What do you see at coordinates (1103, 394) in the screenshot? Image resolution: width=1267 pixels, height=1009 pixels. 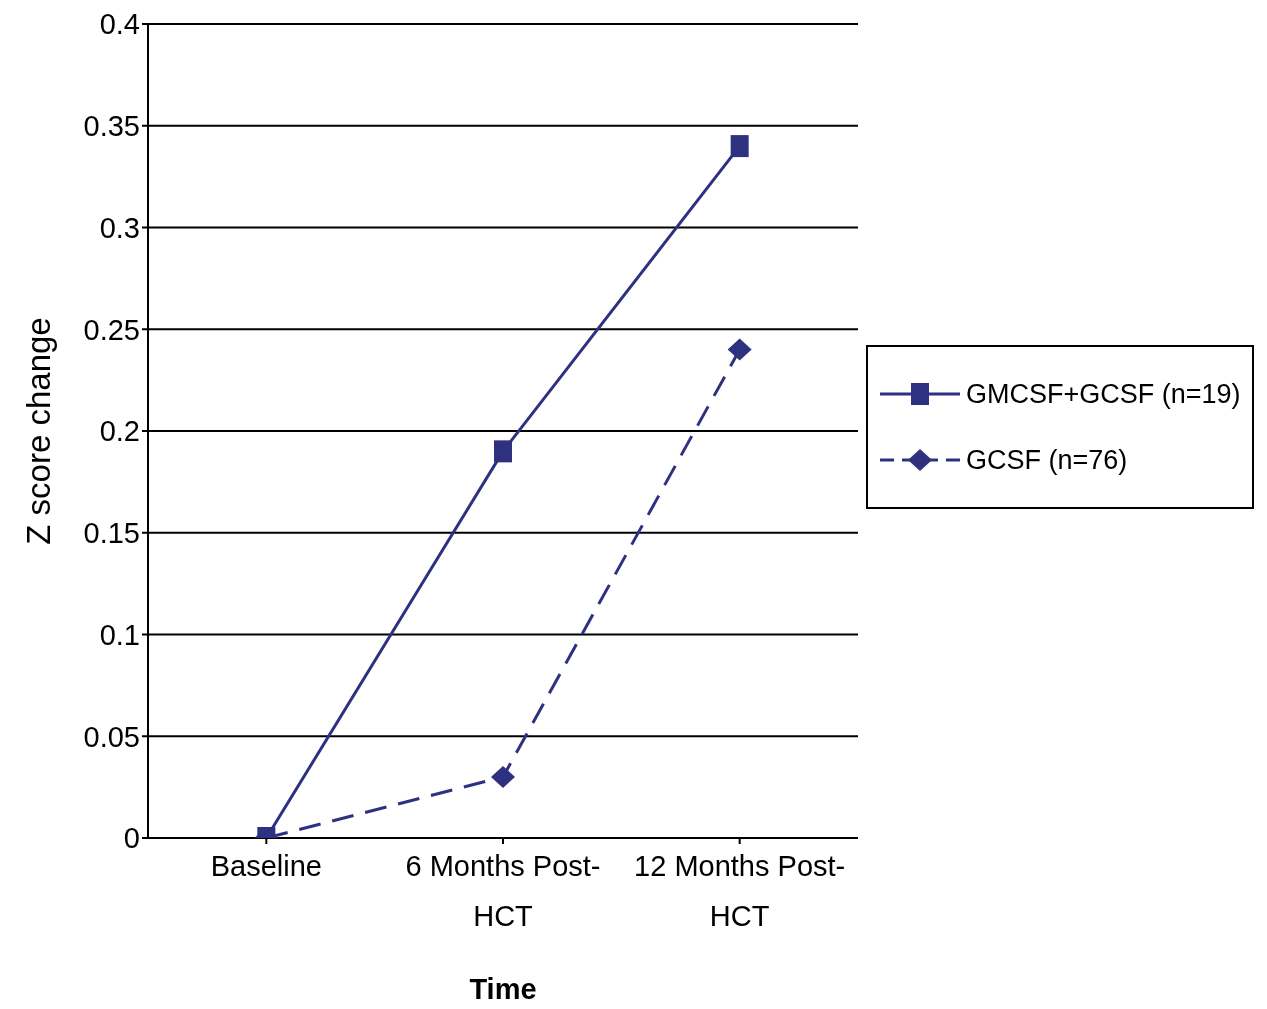 I see `legend-label: GMCSF+GCSF (n=19)` at bounding box center [1103, 394].